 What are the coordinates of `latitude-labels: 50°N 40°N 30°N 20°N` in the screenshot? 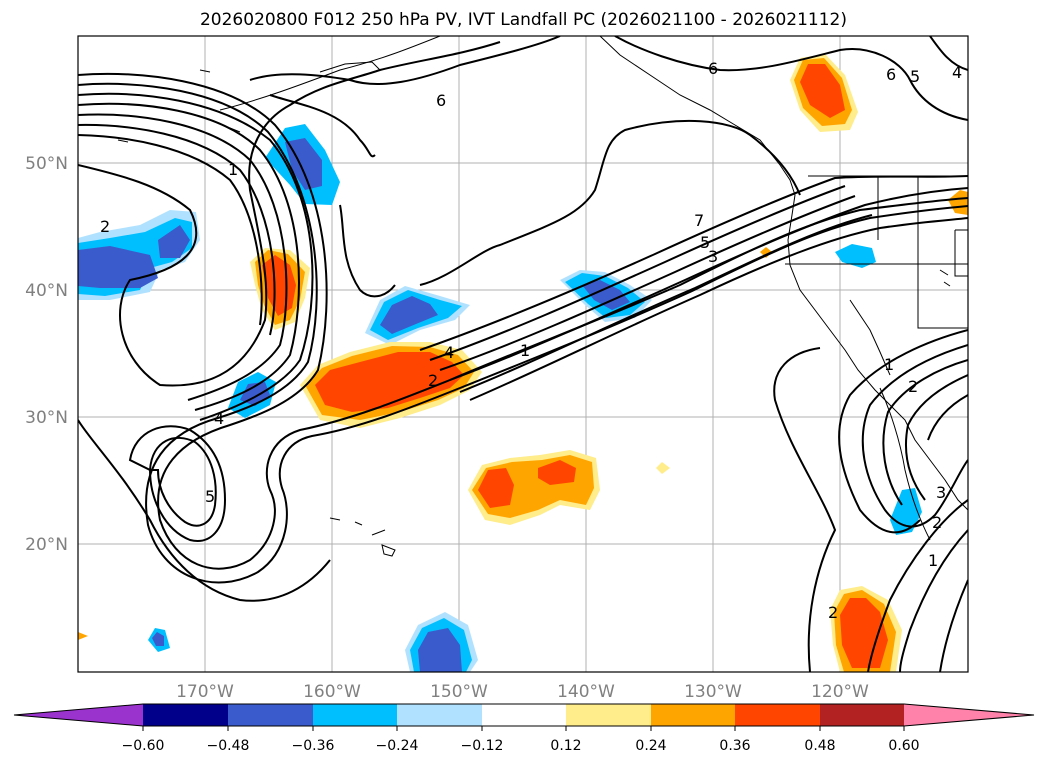 It's located at (46, 354).